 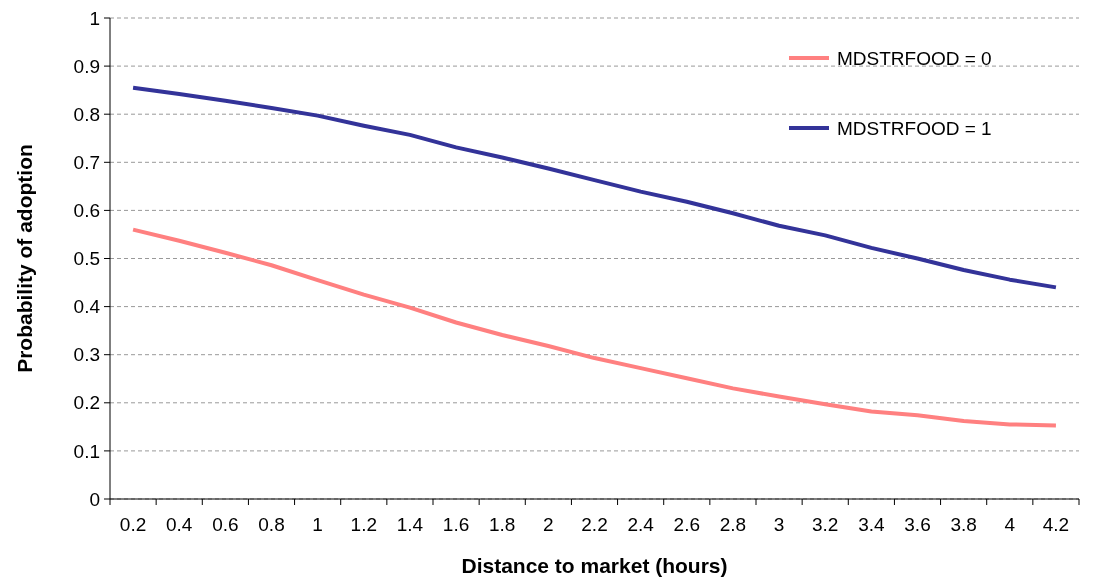 I want to click on x-tick-label: 2.8, so click(x=733, y=524).